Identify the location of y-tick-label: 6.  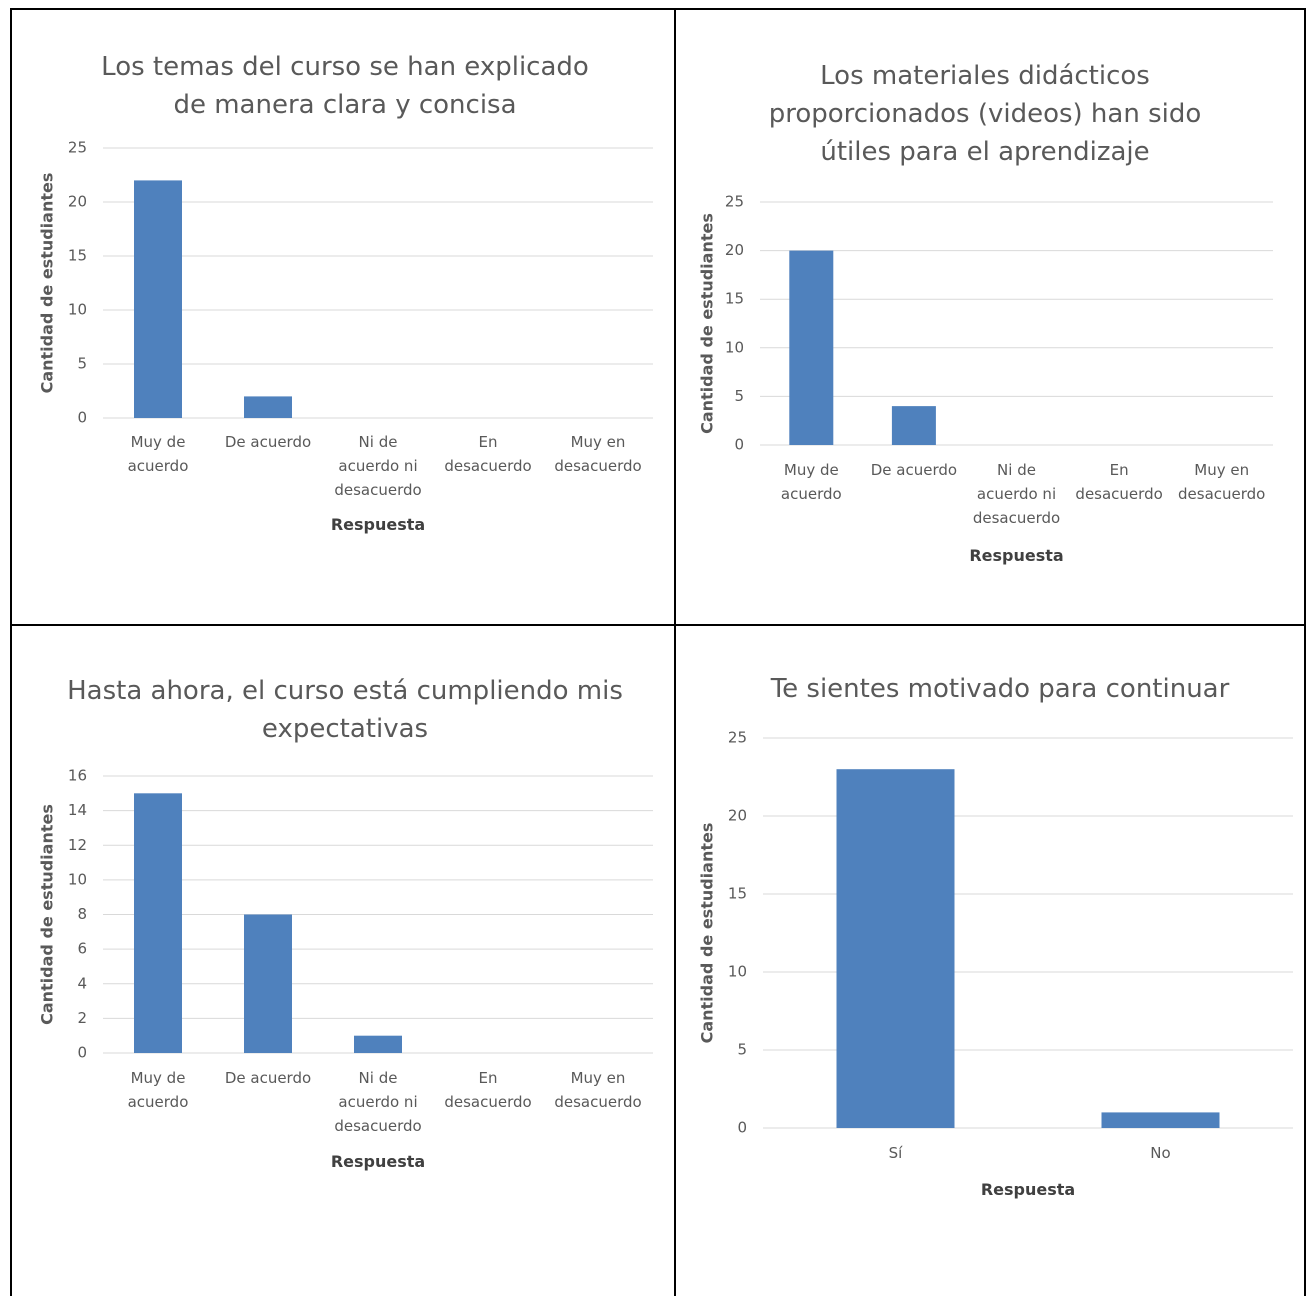
(82, 949).